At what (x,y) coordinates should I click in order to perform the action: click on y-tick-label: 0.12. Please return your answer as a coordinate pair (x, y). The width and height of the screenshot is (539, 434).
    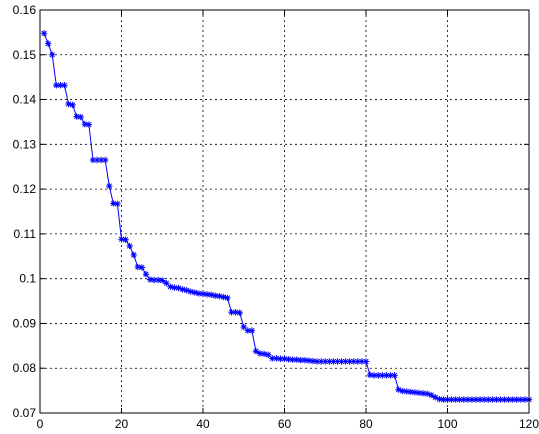
    Looking at the image, I should click on (25, 189).